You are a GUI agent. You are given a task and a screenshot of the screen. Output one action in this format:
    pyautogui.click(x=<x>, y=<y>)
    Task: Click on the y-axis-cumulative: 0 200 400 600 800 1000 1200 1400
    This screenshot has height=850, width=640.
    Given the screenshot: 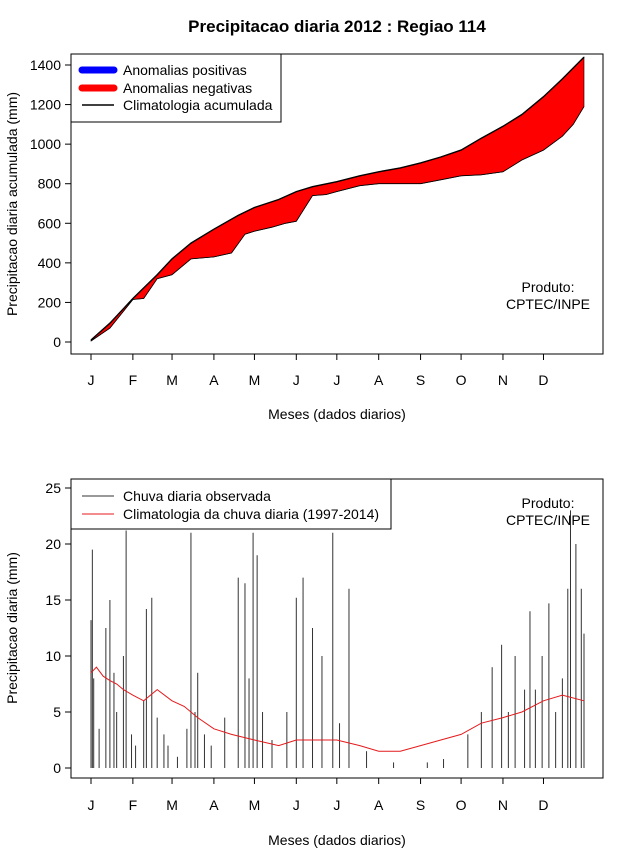 What is the action you would take?
    pyautogui.click(x=50, y=203)
    